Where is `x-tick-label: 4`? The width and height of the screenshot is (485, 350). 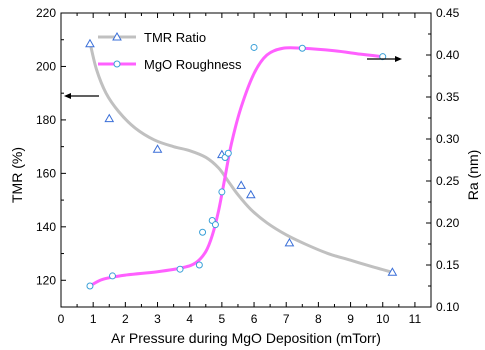
x-tick-label: 4 is located at coordinates (189, 319).